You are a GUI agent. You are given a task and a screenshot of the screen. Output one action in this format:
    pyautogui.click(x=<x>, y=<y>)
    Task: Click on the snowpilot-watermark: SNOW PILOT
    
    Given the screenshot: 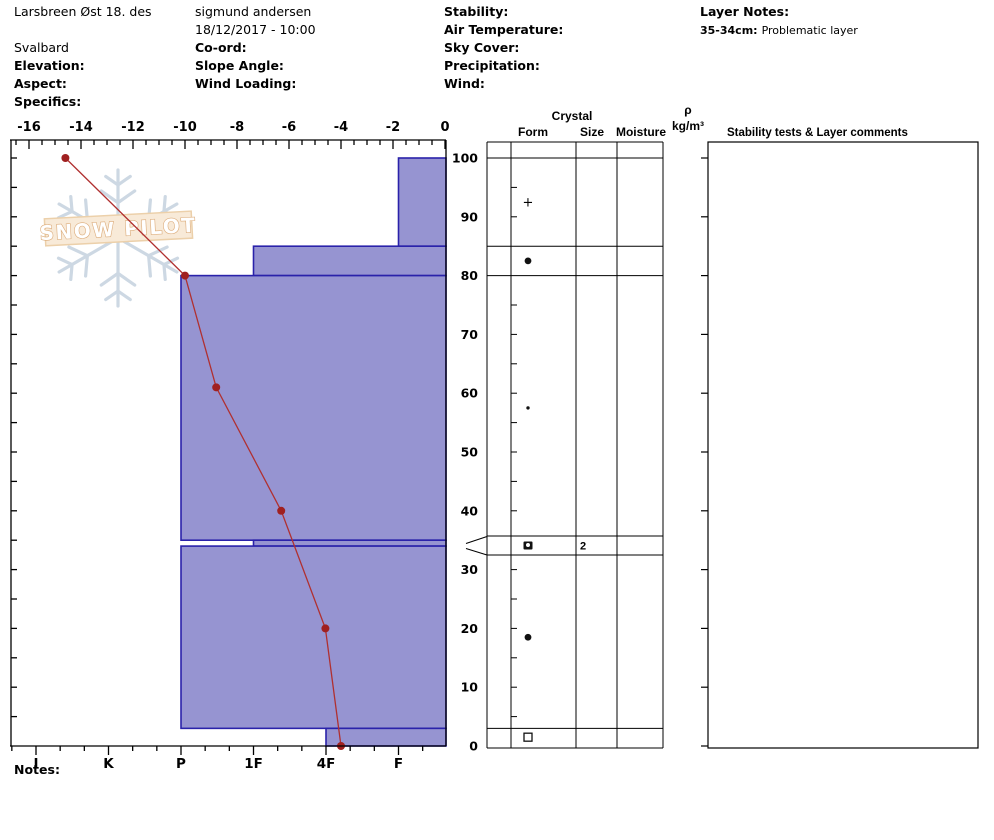 What is the action you would take?
    pyautogui.click(x=118, y=238)
    